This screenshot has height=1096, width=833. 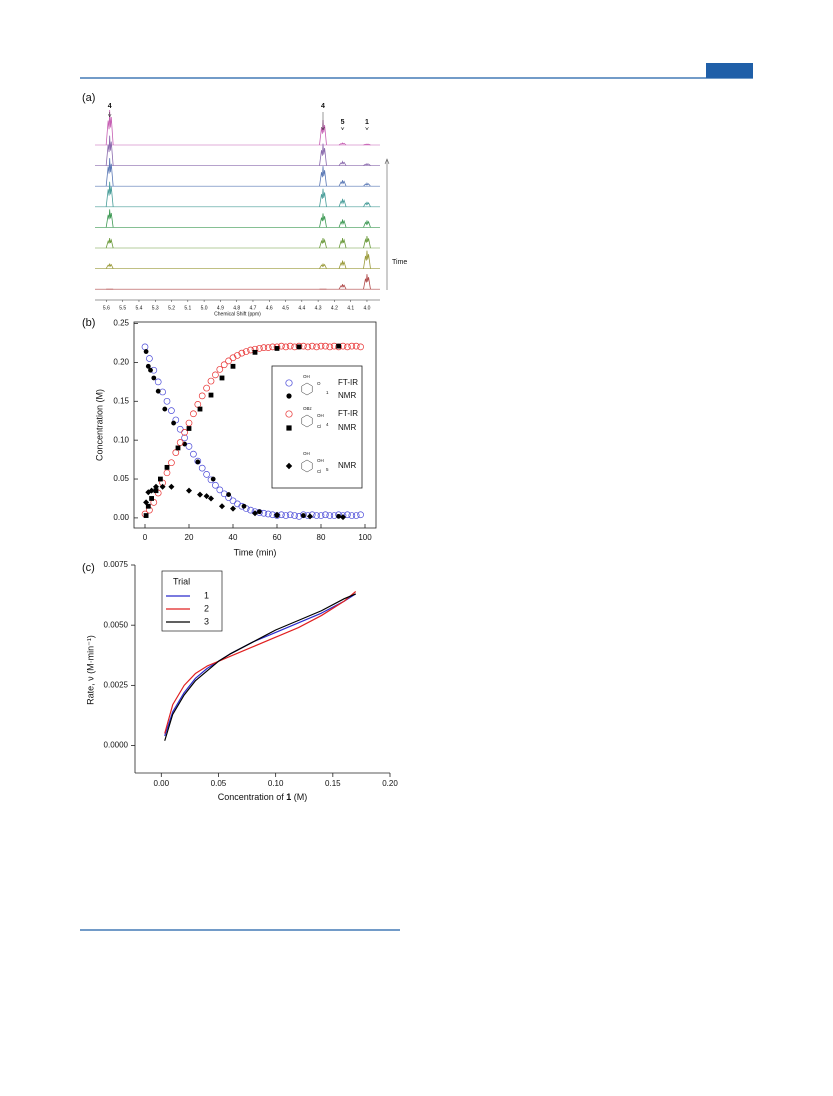 I want to click on x-tick-label: 5.3, so click(x=155, y=308).